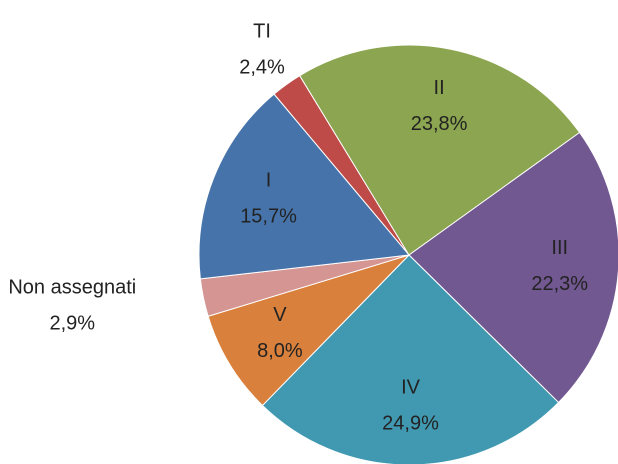  Describe the element at coordinates (410, 423) in the screenshot. I see `slice-value-label: 24,9%` at that location.